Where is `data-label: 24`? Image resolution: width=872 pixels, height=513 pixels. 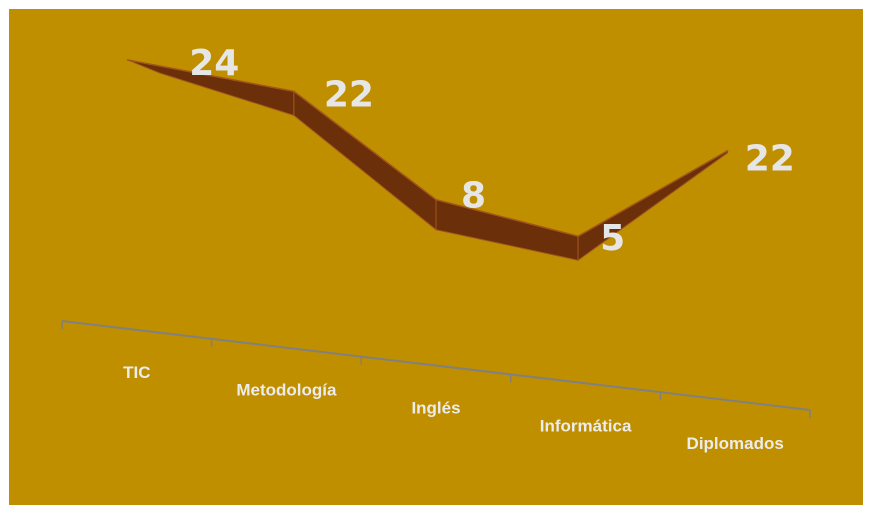
data-label: 24 is located at coordinates (214, 63).